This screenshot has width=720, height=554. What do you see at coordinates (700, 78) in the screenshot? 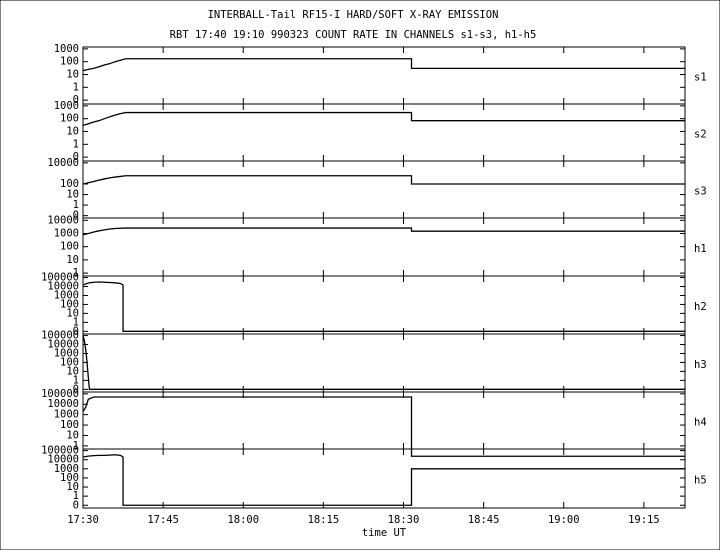
I see `panel-label: s1` at bounding box center [700, 78].